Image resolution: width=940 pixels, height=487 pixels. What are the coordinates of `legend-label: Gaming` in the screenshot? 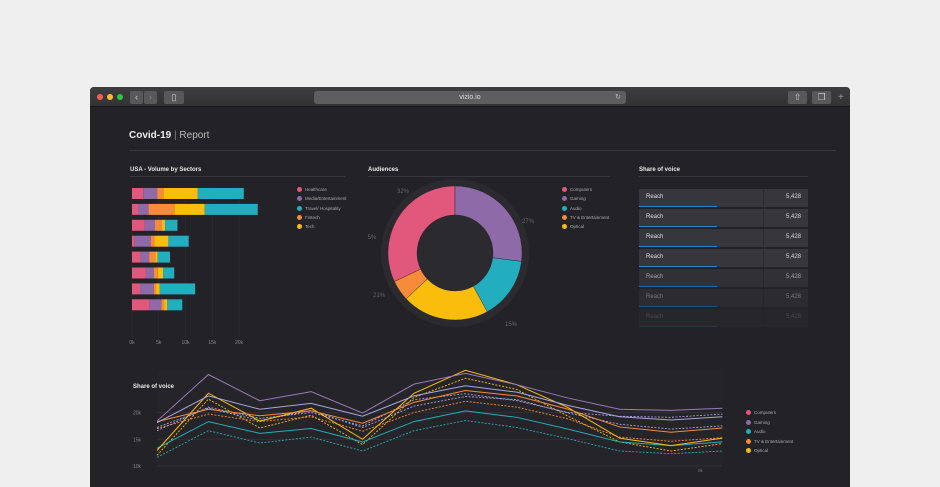 It's located at (762, 422).